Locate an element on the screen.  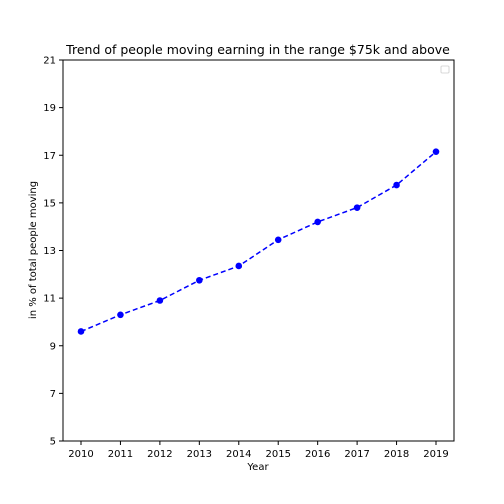
y-tick-label: 9 is located at coordinates (53, 346).